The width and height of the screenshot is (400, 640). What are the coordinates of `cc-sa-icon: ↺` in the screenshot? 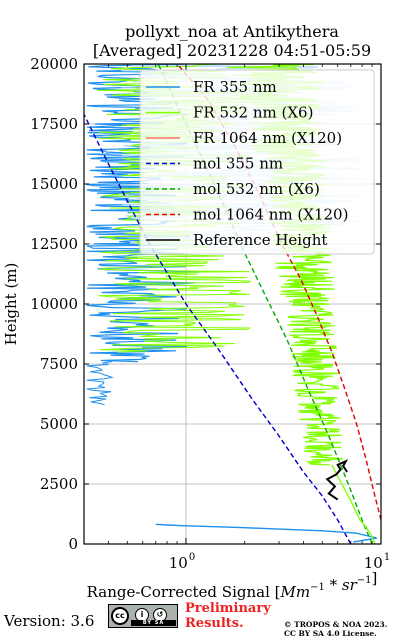 It's located at (160, 615).